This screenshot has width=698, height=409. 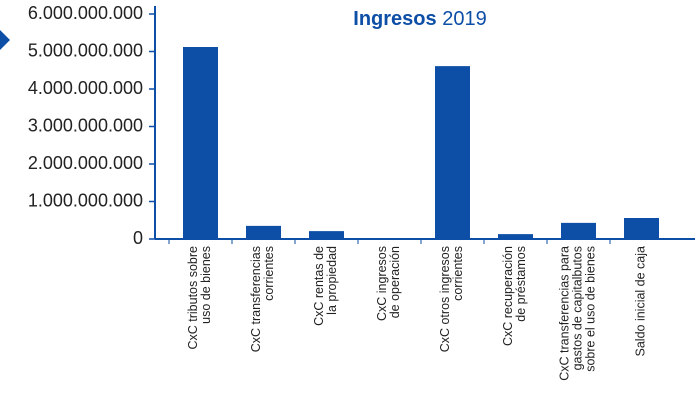 I want to click on y-tick-label: 6.000.000.000, so click(x=85, y=13).